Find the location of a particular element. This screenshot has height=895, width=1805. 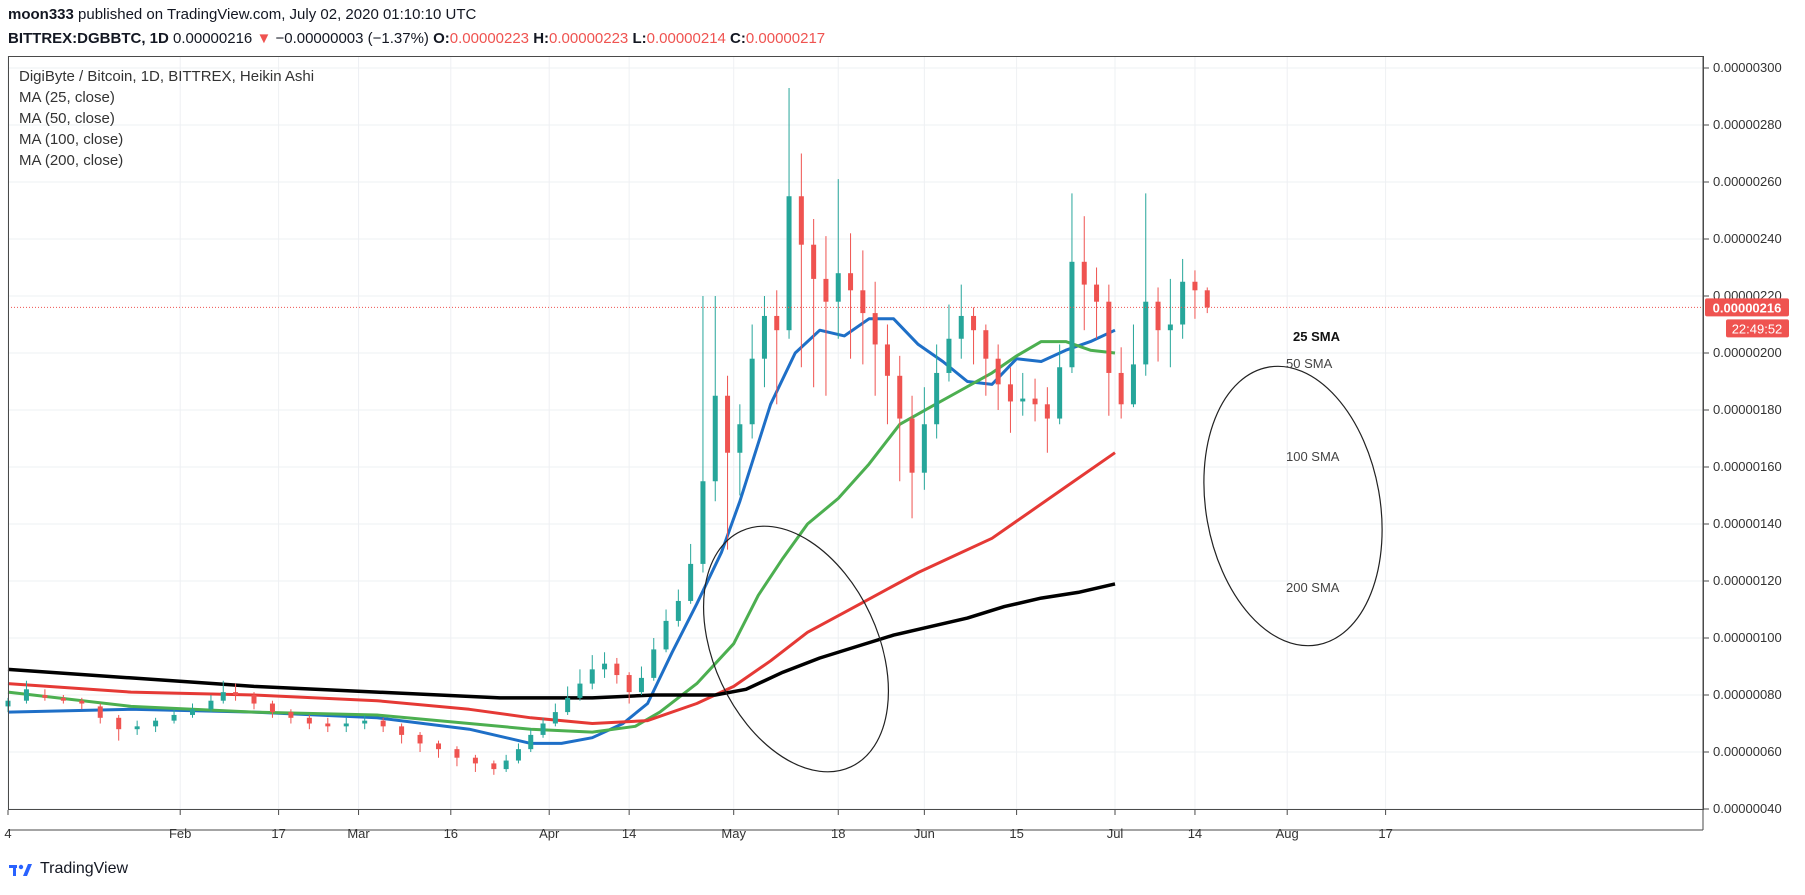

x-tick-label: 4 is located at coordinates (7, 833).